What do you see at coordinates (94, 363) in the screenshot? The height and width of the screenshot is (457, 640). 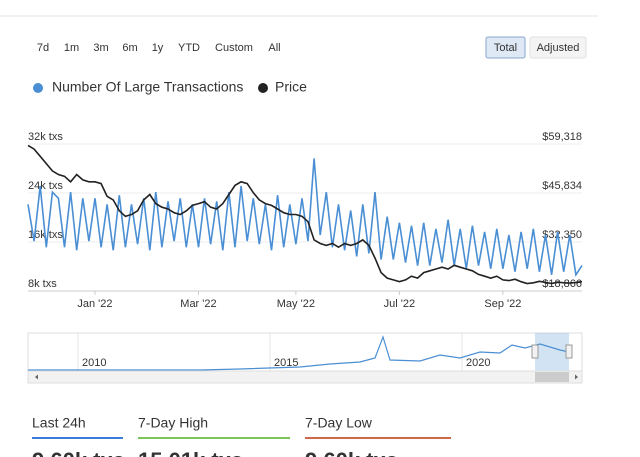 I see `navigator-label: 2010` at bounding box center [94, 363].